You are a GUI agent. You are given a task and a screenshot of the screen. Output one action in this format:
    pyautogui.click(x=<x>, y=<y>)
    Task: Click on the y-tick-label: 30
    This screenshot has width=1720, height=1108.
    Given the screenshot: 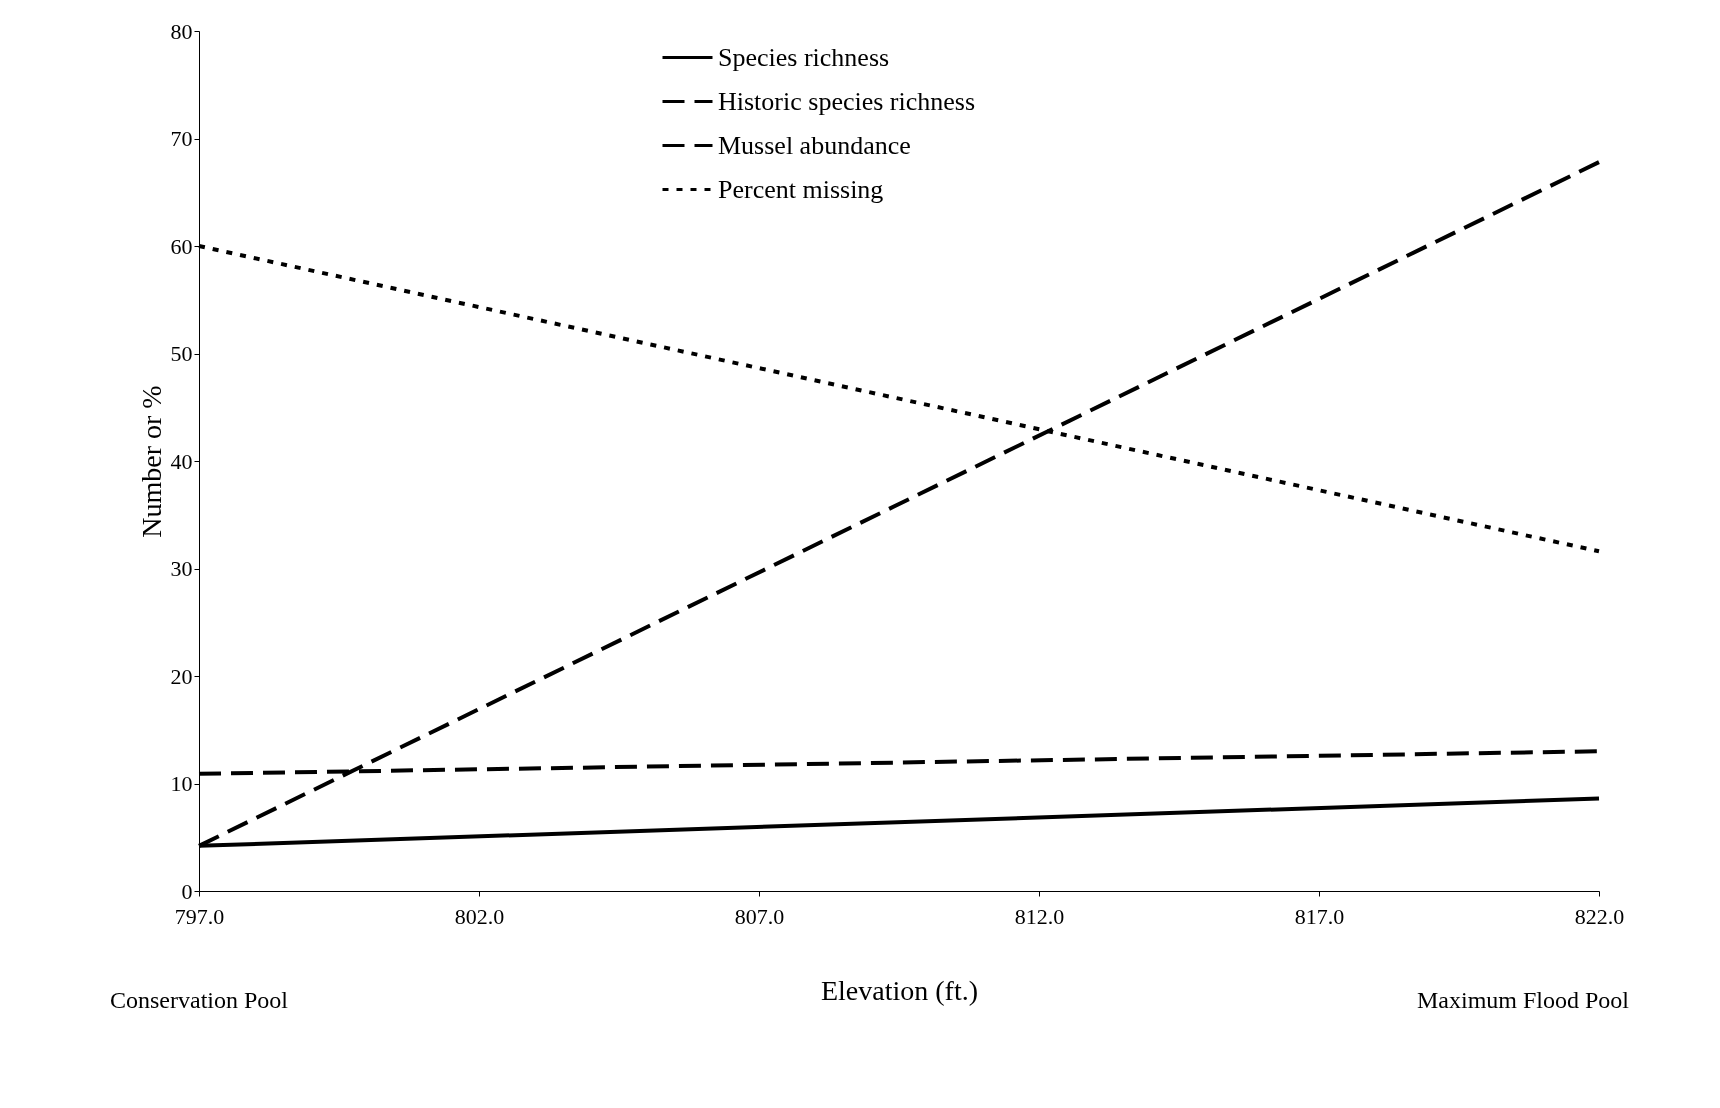 What is the action you would take?
    pyautogui.click(x=181, y=568)
    